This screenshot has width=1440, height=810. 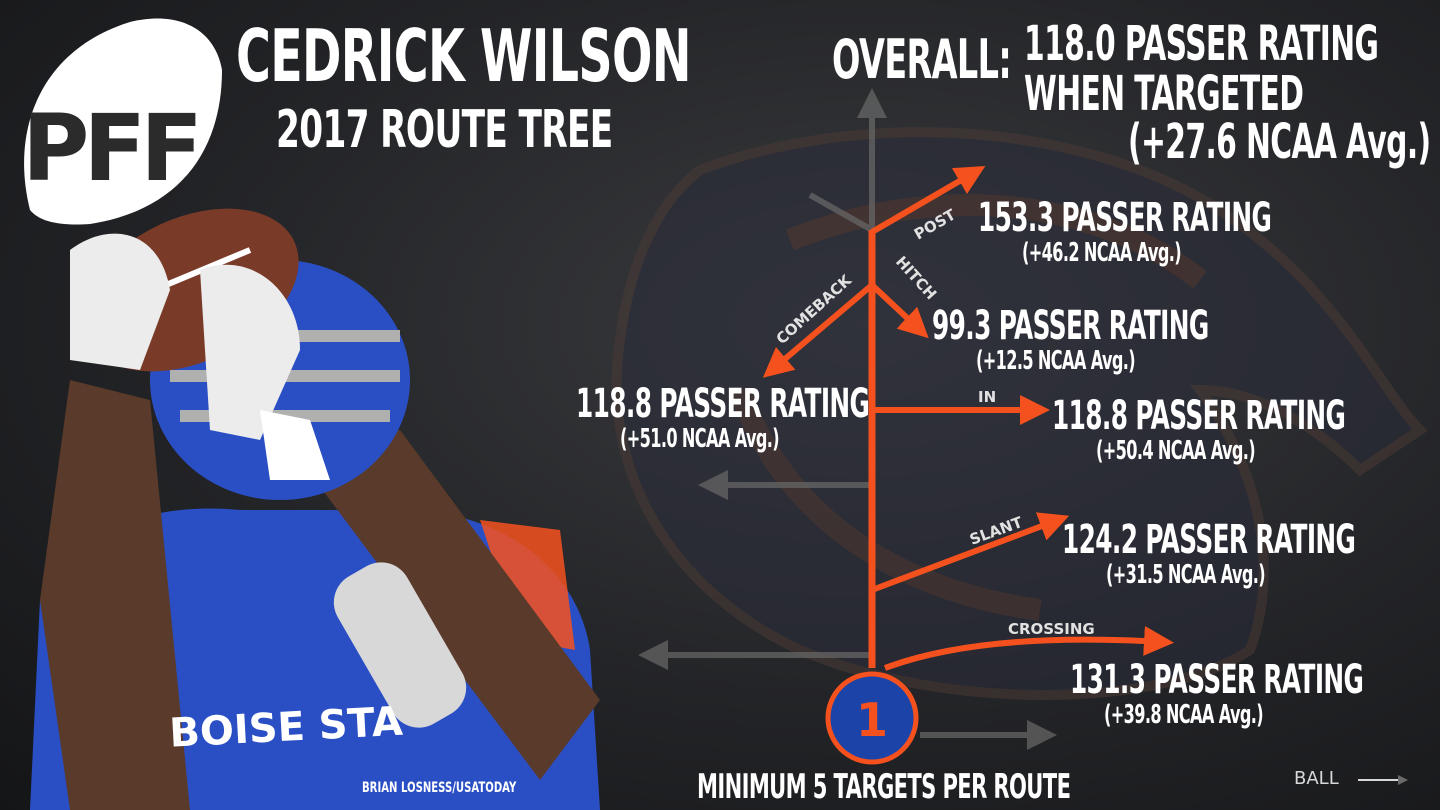 What do you see at coordinates (1186, 575) in the screenshot?
I see `slant-vs-ncaa-avg: (+31.5 NCAA Avg.)` at bounding box center [1186, 575].